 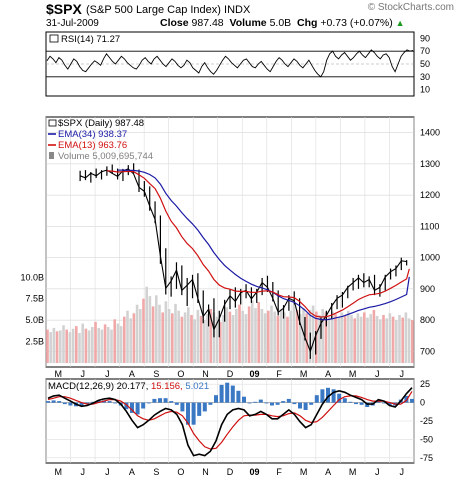 I want to click on x-tick-label: S, so click(x=156, y=374).